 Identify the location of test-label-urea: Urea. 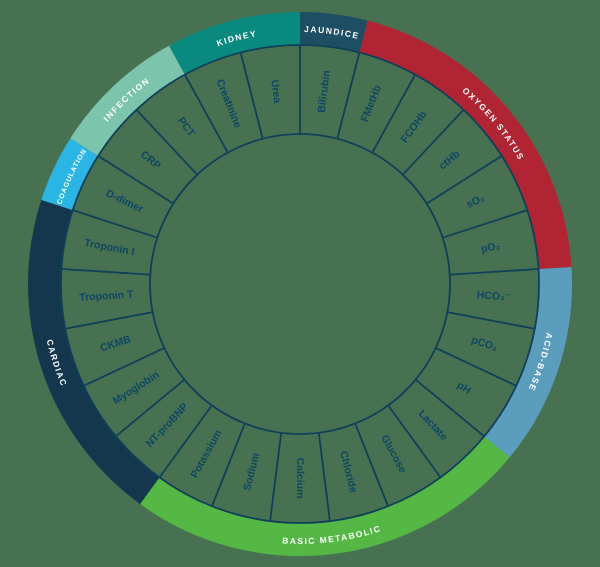
(275, 91).